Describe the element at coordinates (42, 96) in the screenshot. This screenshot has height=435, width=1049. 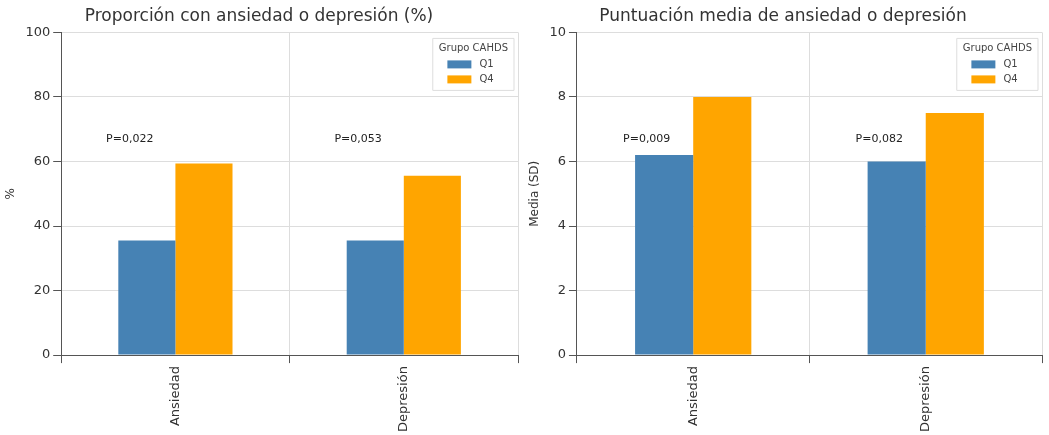
I see `y-tick-label: 80` at that location.